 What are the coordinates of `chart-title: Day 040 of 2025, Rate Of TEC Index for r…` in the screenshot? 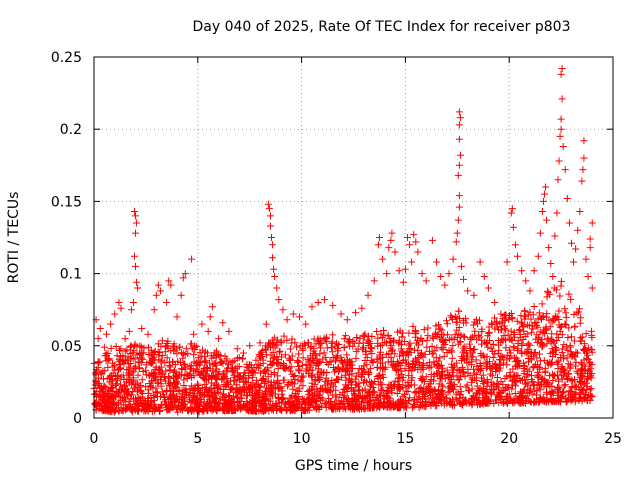 It's located at (382, 27).